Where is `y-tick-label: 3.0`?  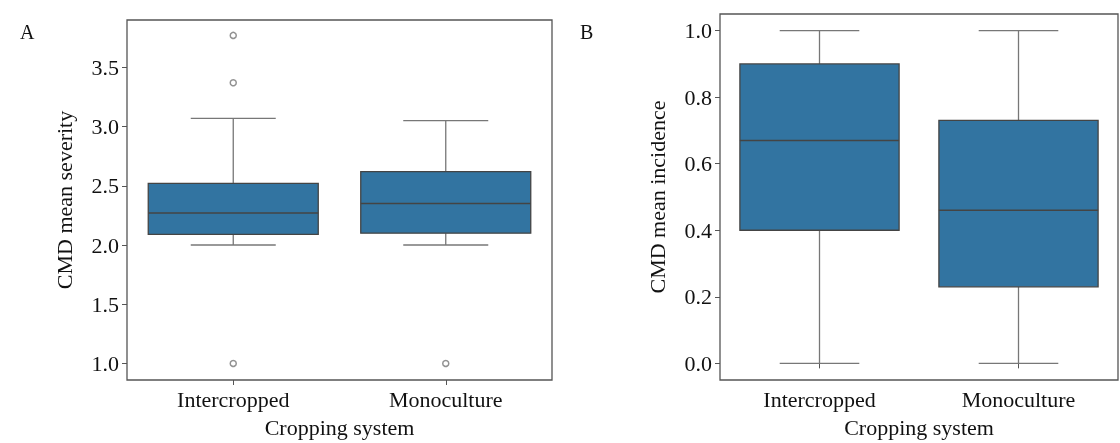
y-tick-label: 3.0 is located at coordinates (105, 127).